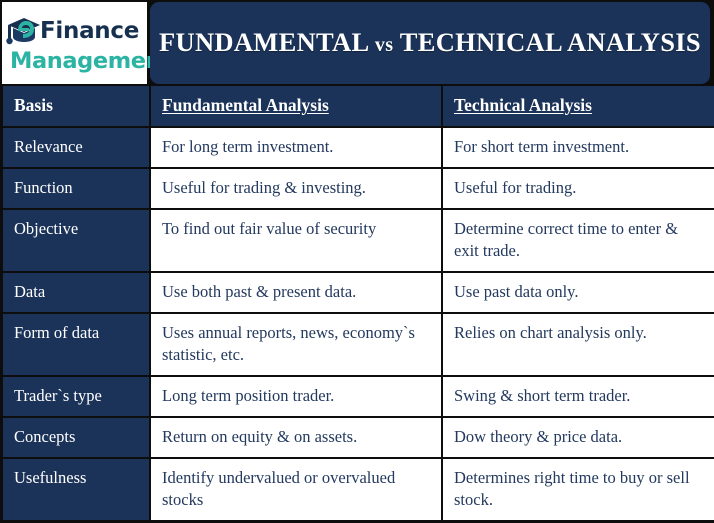 The width and height of the screenshot is (714, 523). What do you see at coordinates (296, 437) in the screenshot?
I see `row-value-fundamental: Return on equity & on assets.` at bounding box center [296, 437].